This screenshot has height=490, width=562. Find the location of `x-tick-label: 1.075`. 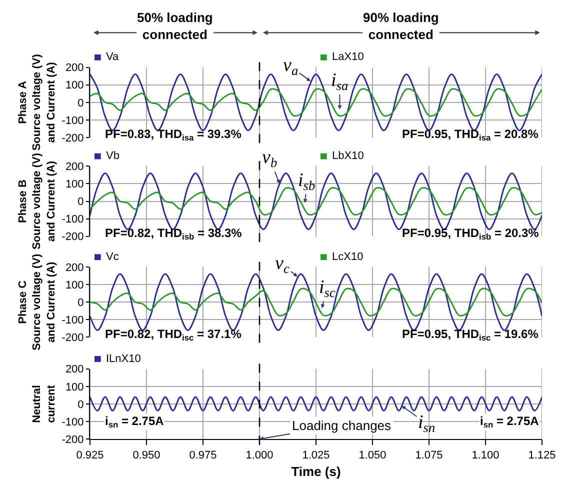

x-tick-label: 1.075 is located at coordinates (429, 455).